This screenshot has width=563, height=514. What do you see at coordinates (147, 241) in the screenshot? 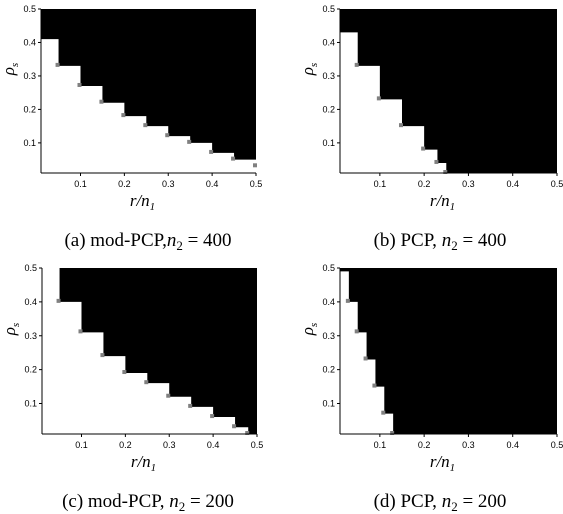
I see `panel-caption: (a) mod-PCP,n2 = 400` at bounding box center [147, 241].